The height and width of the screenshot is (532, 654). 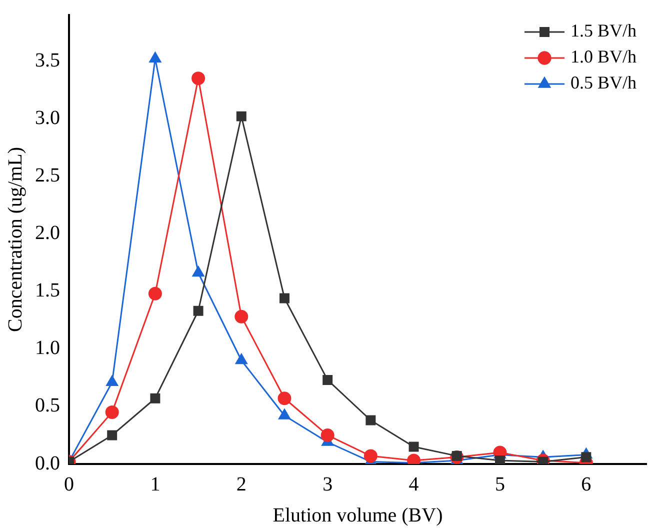 I want to click on y-tick-label: 0.0, so click(x=47, y=463).